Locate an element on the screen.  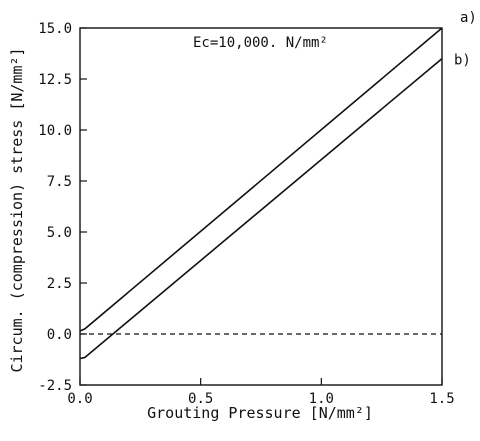
x-tick-label-0: 0.0 is located at coordinates (79, 399).